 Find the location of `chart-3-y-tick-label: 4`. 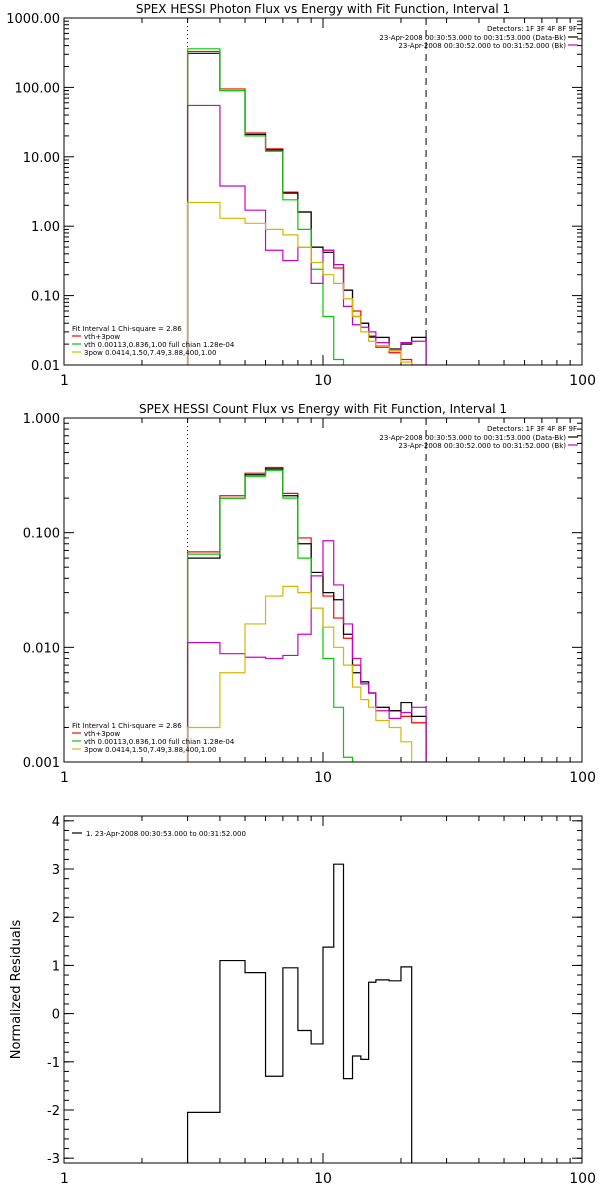

chart-3-y-tick-label: 4 is located at coordinates (56, 822).